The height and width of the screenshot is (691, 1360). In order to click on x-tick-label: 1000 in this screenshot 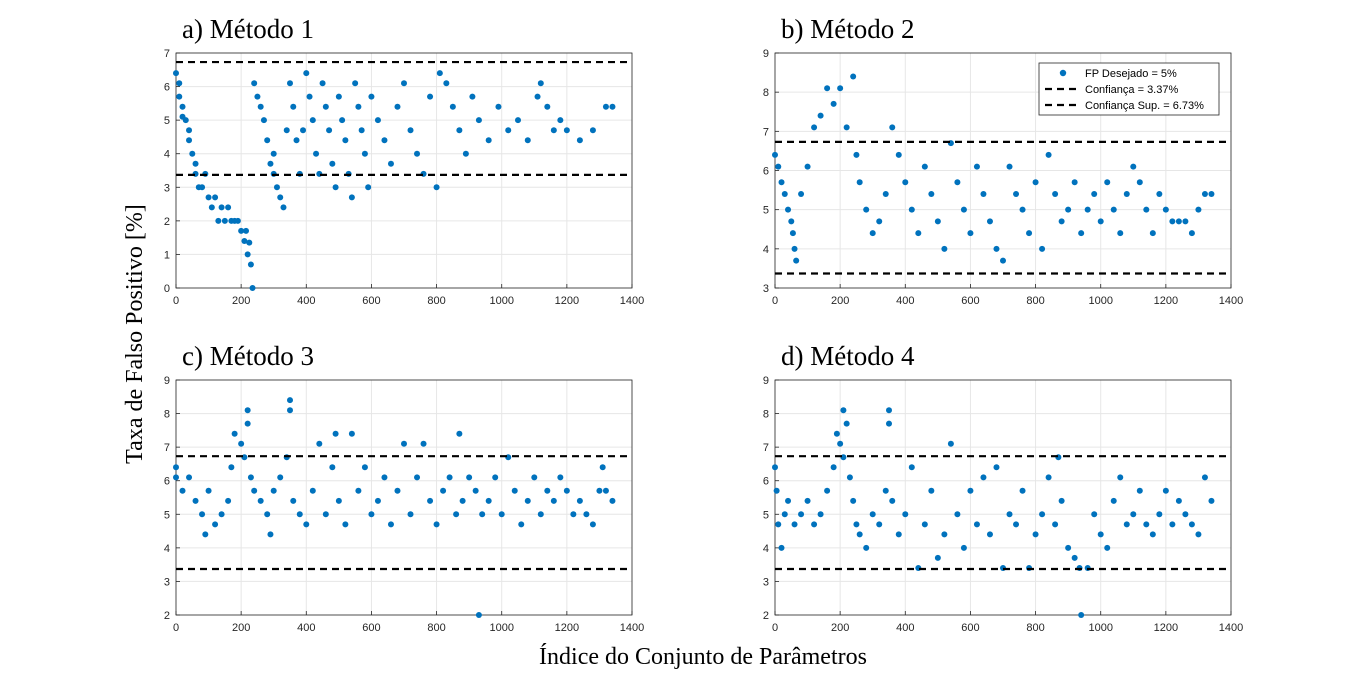, I will do `click(1100, 628)`.